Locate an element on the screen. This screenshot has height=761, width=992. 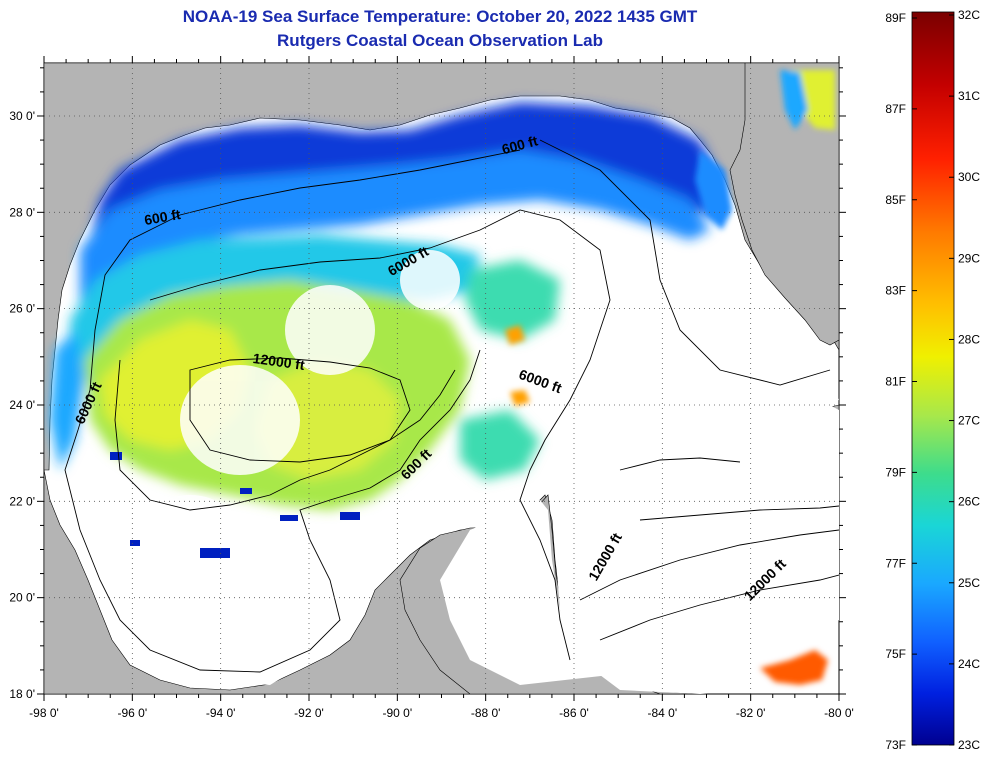
cloud-mask is located at coordinates (305, 405).